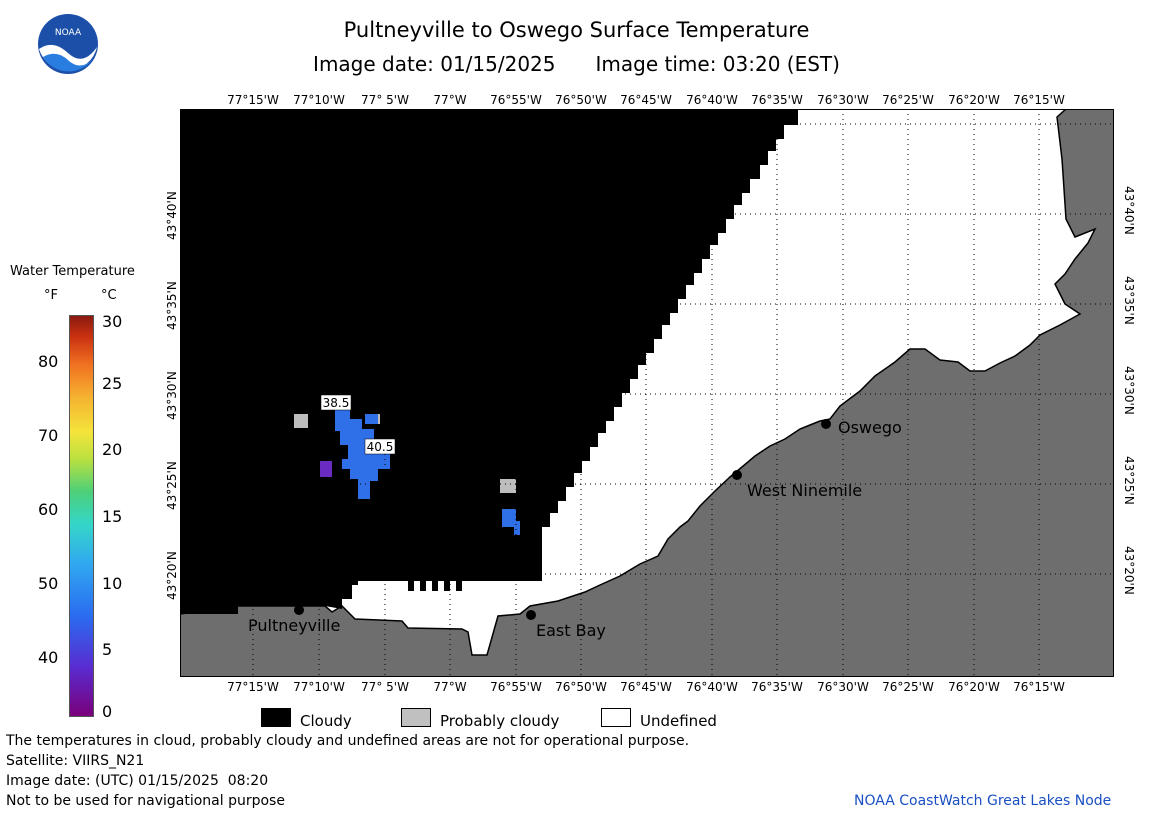 This screenshot has height=817, width=1153. What do you see at coordinates (678, 721) in the screenshot?
I see `legend-label-undefined: Undefined` at bounding box center [678, 721].